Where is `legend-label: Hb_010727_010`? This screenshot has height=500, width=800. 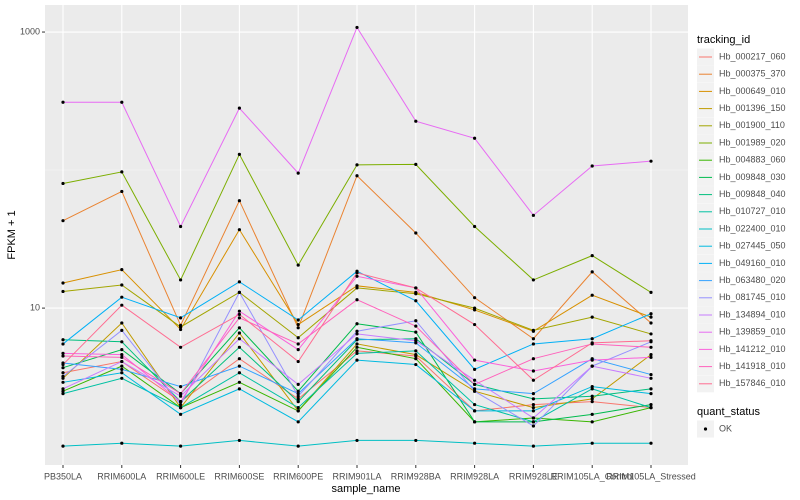
legend-label: Hb_010727_010 is located at coordinates (752, 211).